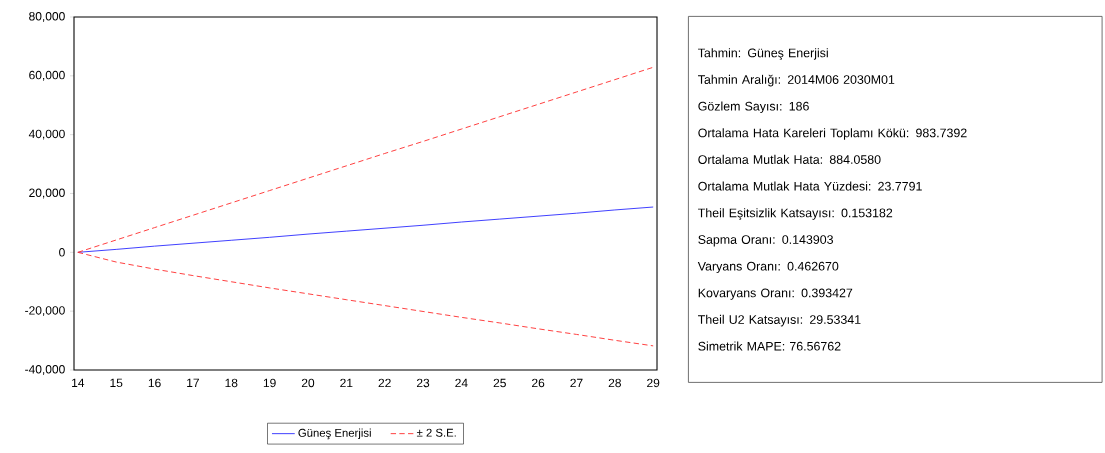  What do you see at coordinates (779, 320) in the screenshot?
I see `text: Theil U2 Katsayısı: 29.53341` at bounding box center [779, 320].